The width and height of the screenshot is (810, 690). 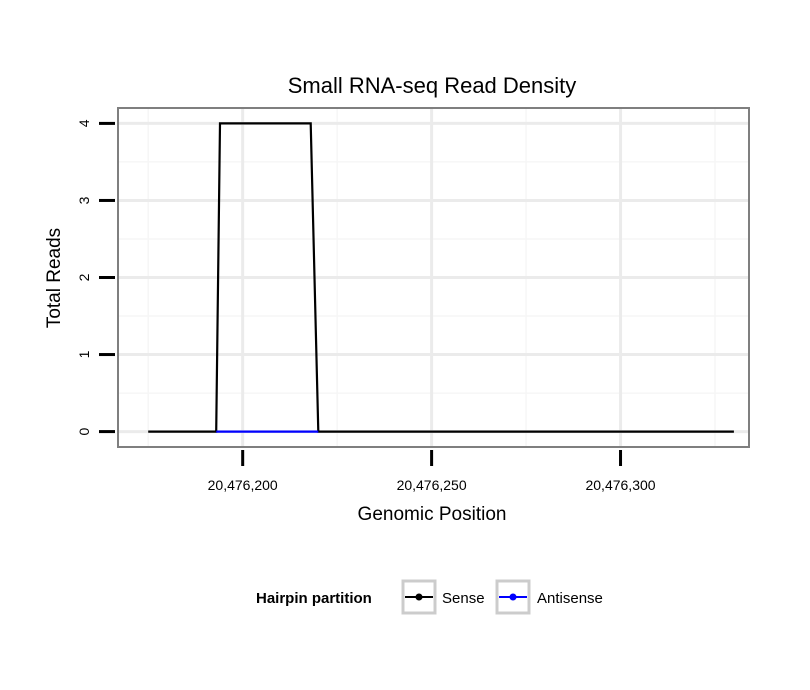 I want to click on x-tick-label: 20,476,300, so click(x=620, y=485).